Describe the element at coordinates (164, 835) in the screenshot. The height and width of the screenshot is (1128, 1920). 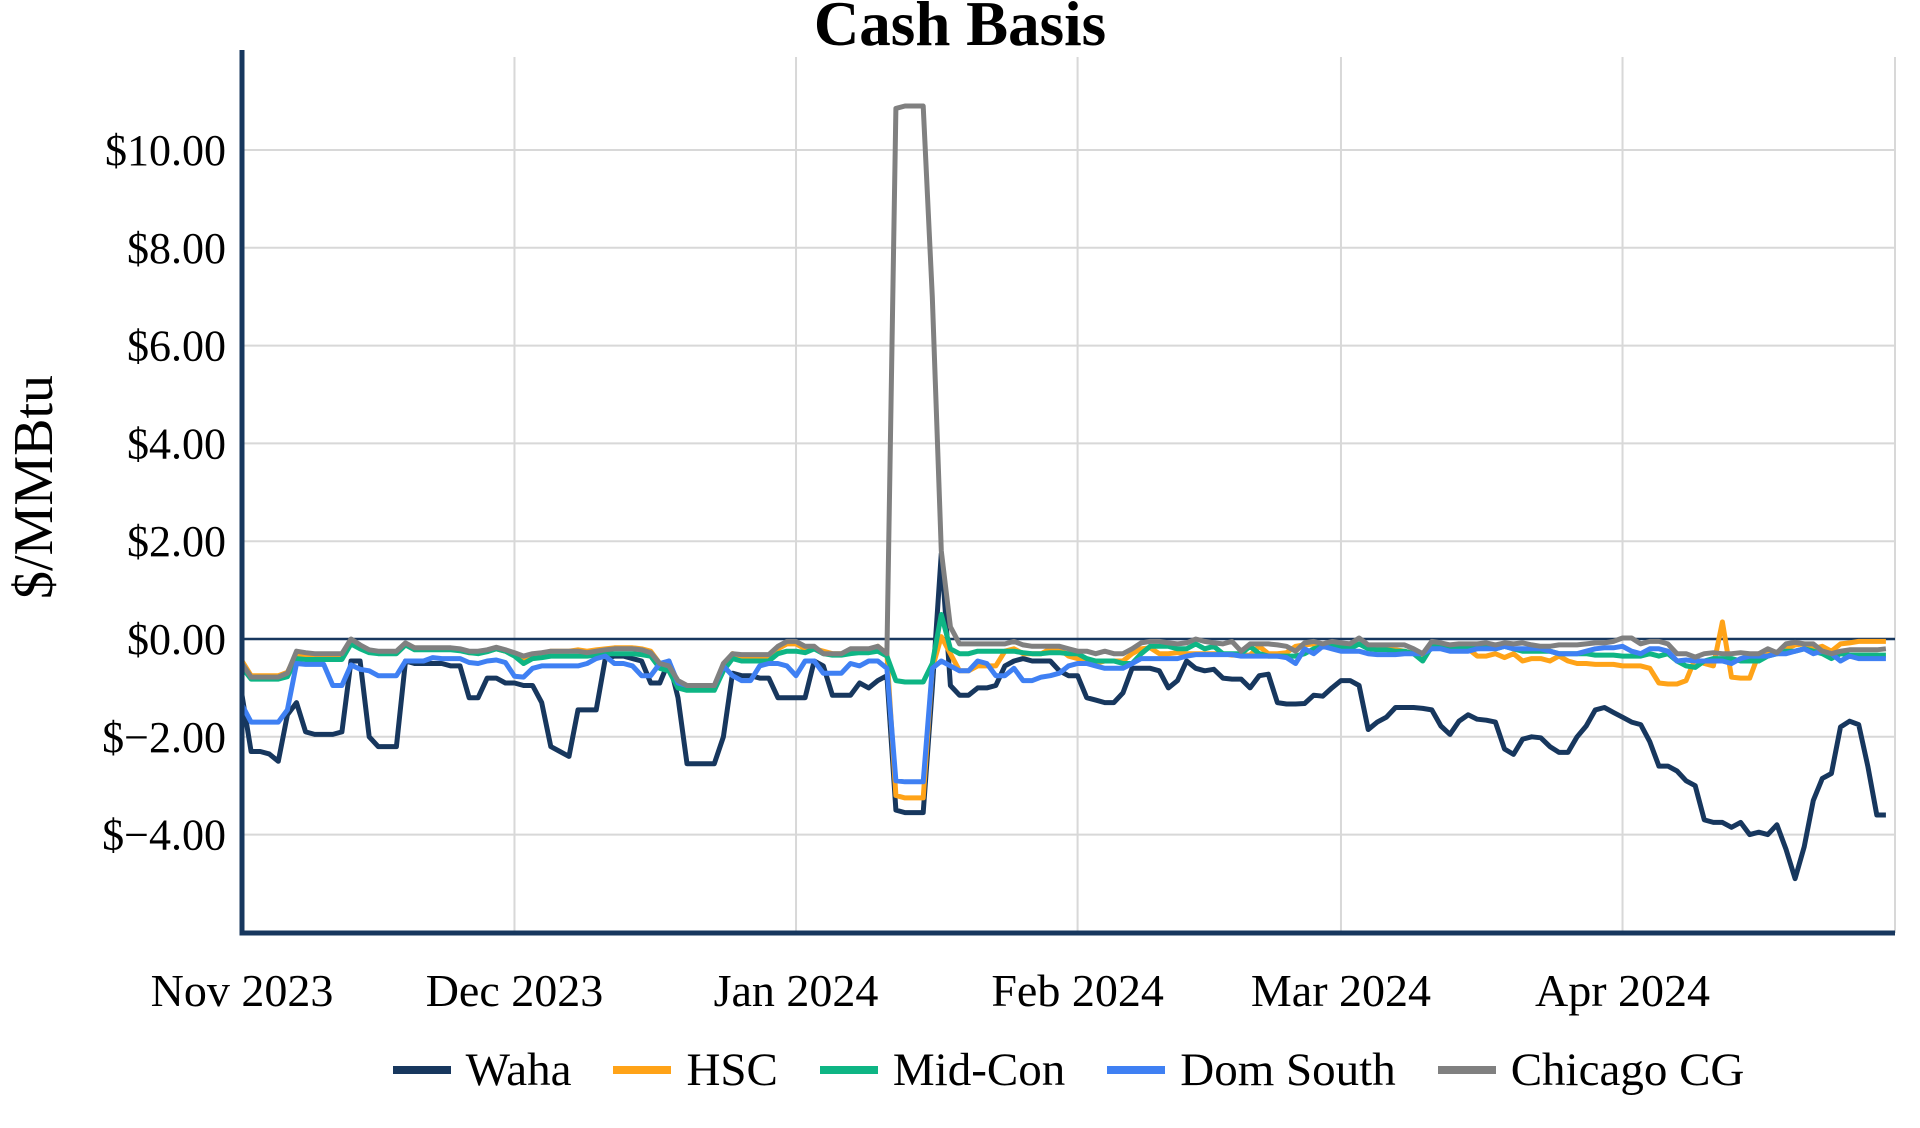
I see `y-tick-label: $−4.00` at that location.